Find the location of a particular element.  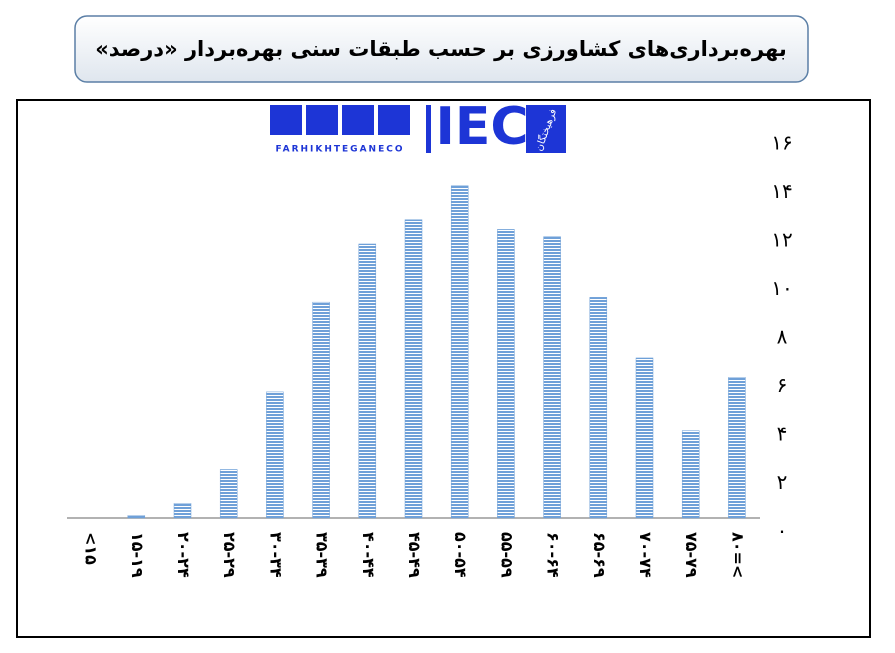

logo-bar is located at coordinates (428, 129).